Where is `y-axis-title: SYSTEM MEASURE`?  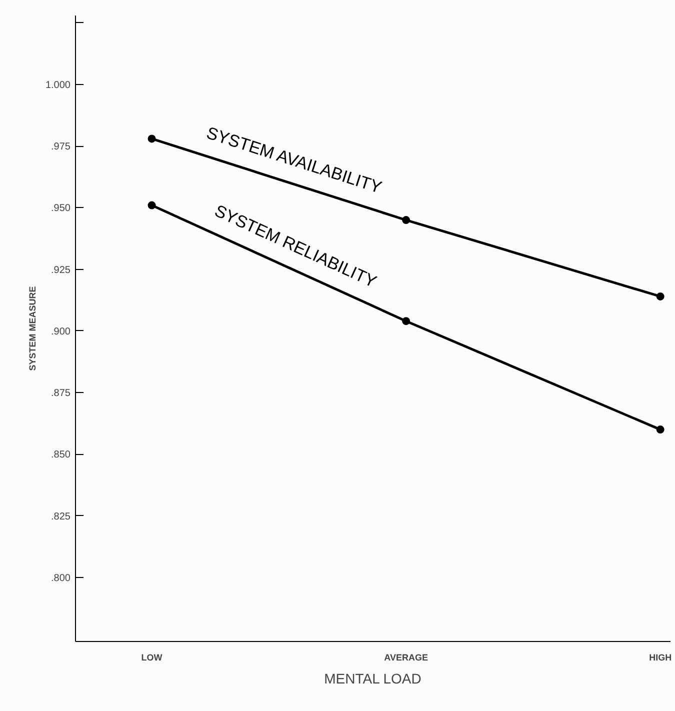 y-axis-title: SYSTEM MEASURE is located at coordinates (32, 328).